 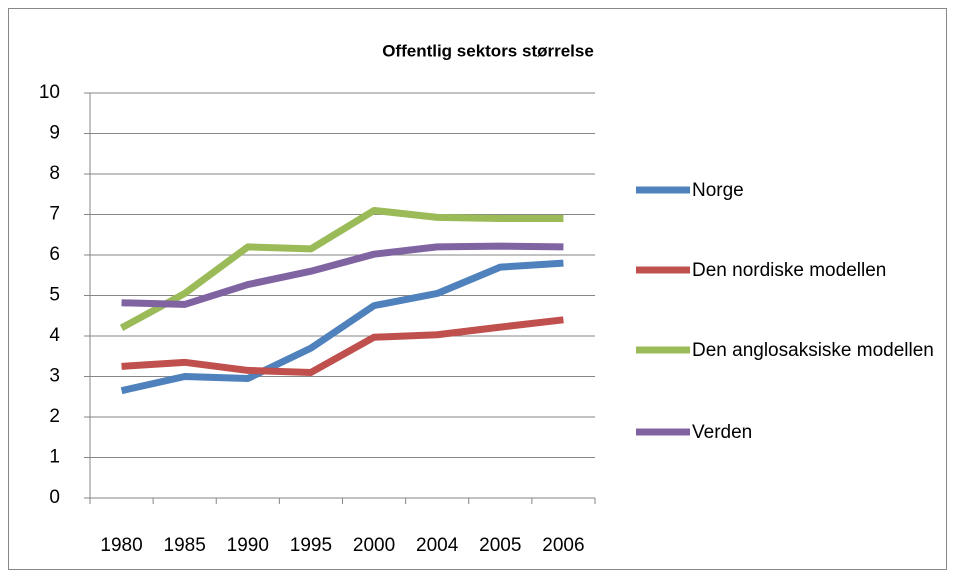 I want to click on x-tick-label: 1985, so click(x=185, y=545).